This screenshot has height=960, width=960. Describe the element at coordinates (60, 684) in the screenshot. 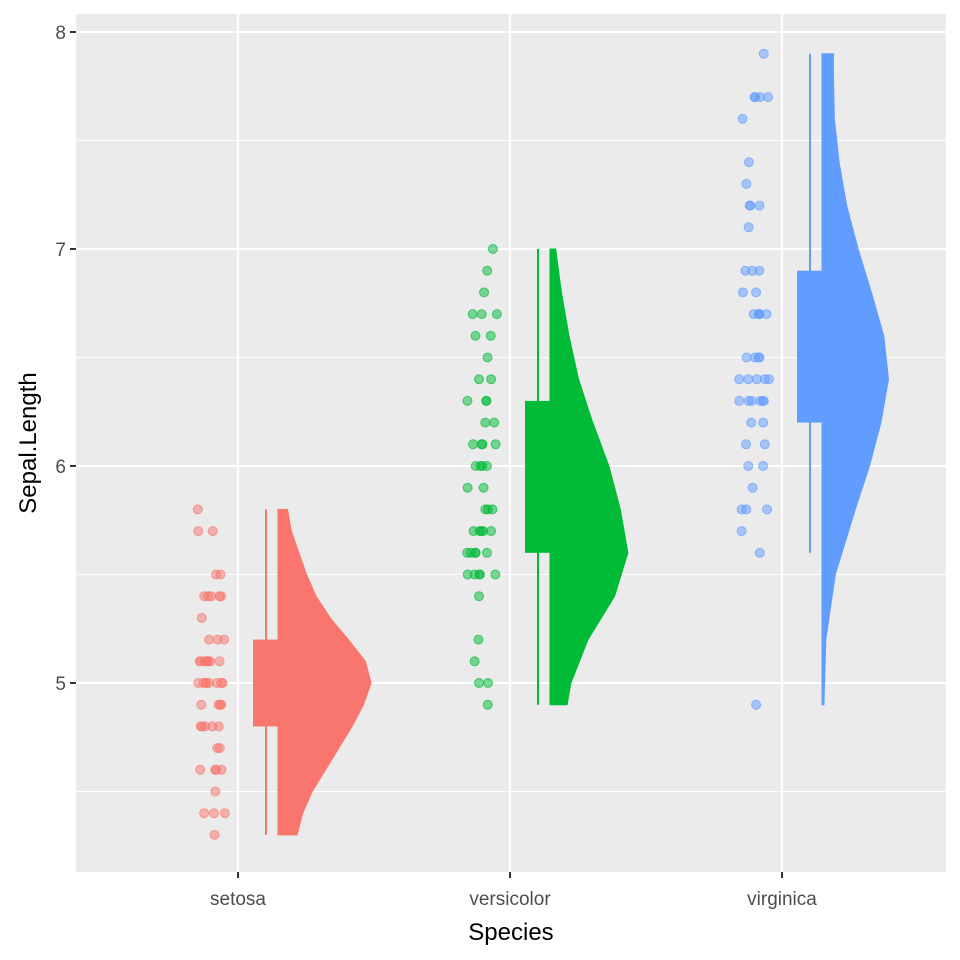

I see `y-tick-label: 5` at that location.